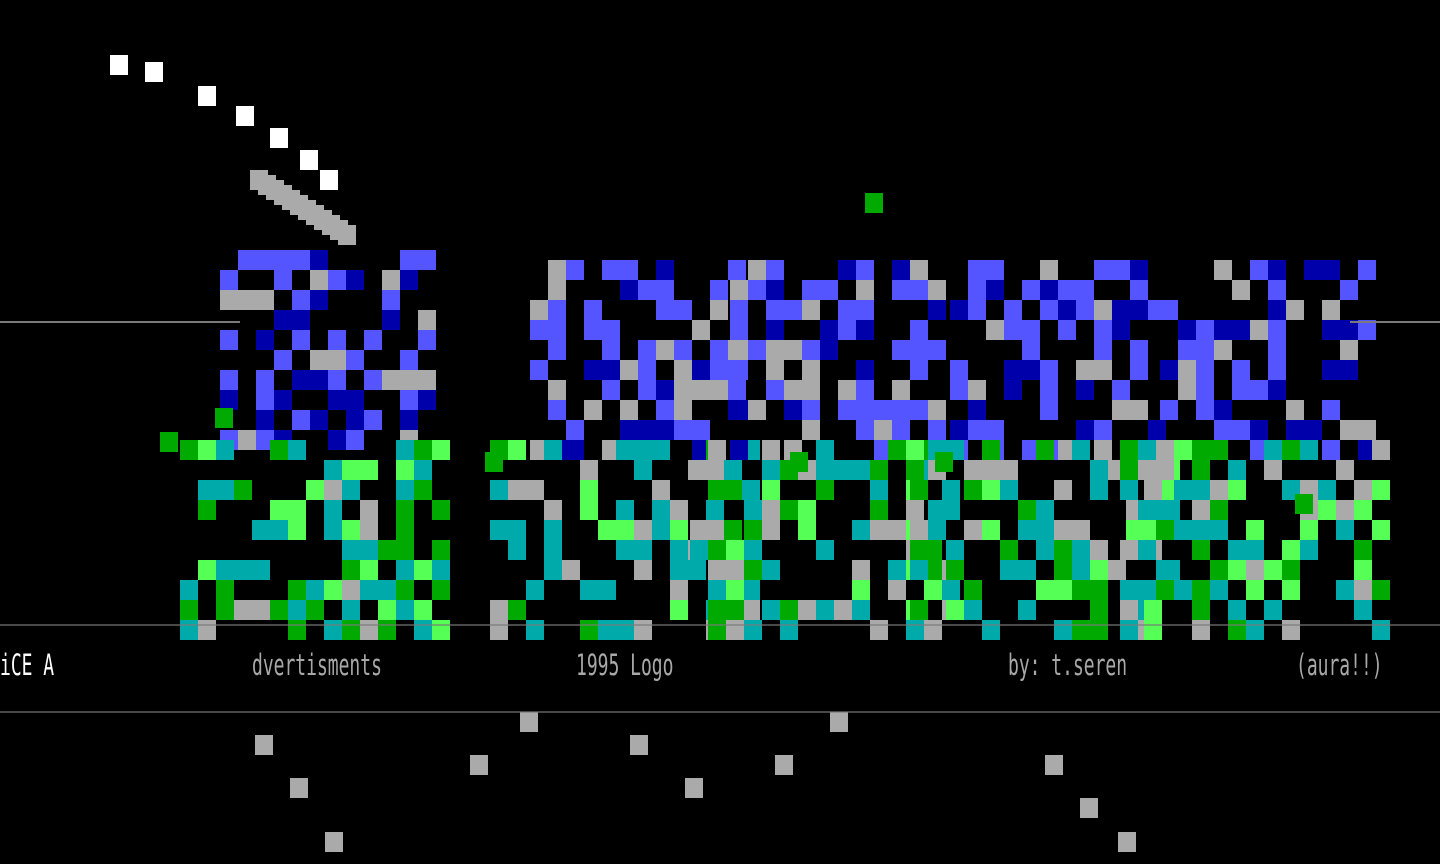 The image size is (1440, 864). I want to click on divider-top-right, so click(1395, 322).